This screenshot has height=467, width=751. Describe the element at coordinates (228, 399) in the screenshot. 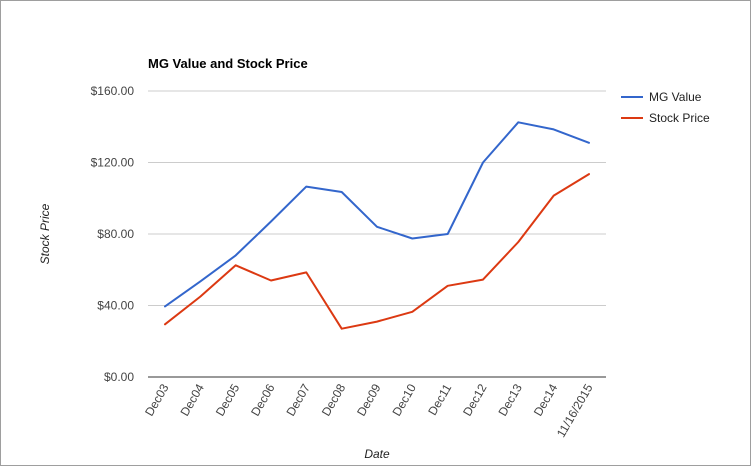

I see `x-tick-label: Dec05` at that location.